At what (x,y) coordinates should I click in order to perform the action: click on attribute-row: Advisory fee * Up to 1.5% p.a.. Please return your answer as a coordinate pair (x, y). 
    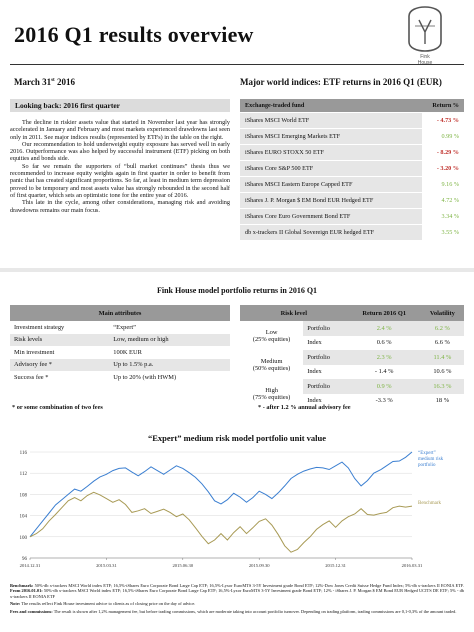
    Looking at the image, I should click on (120, 364).